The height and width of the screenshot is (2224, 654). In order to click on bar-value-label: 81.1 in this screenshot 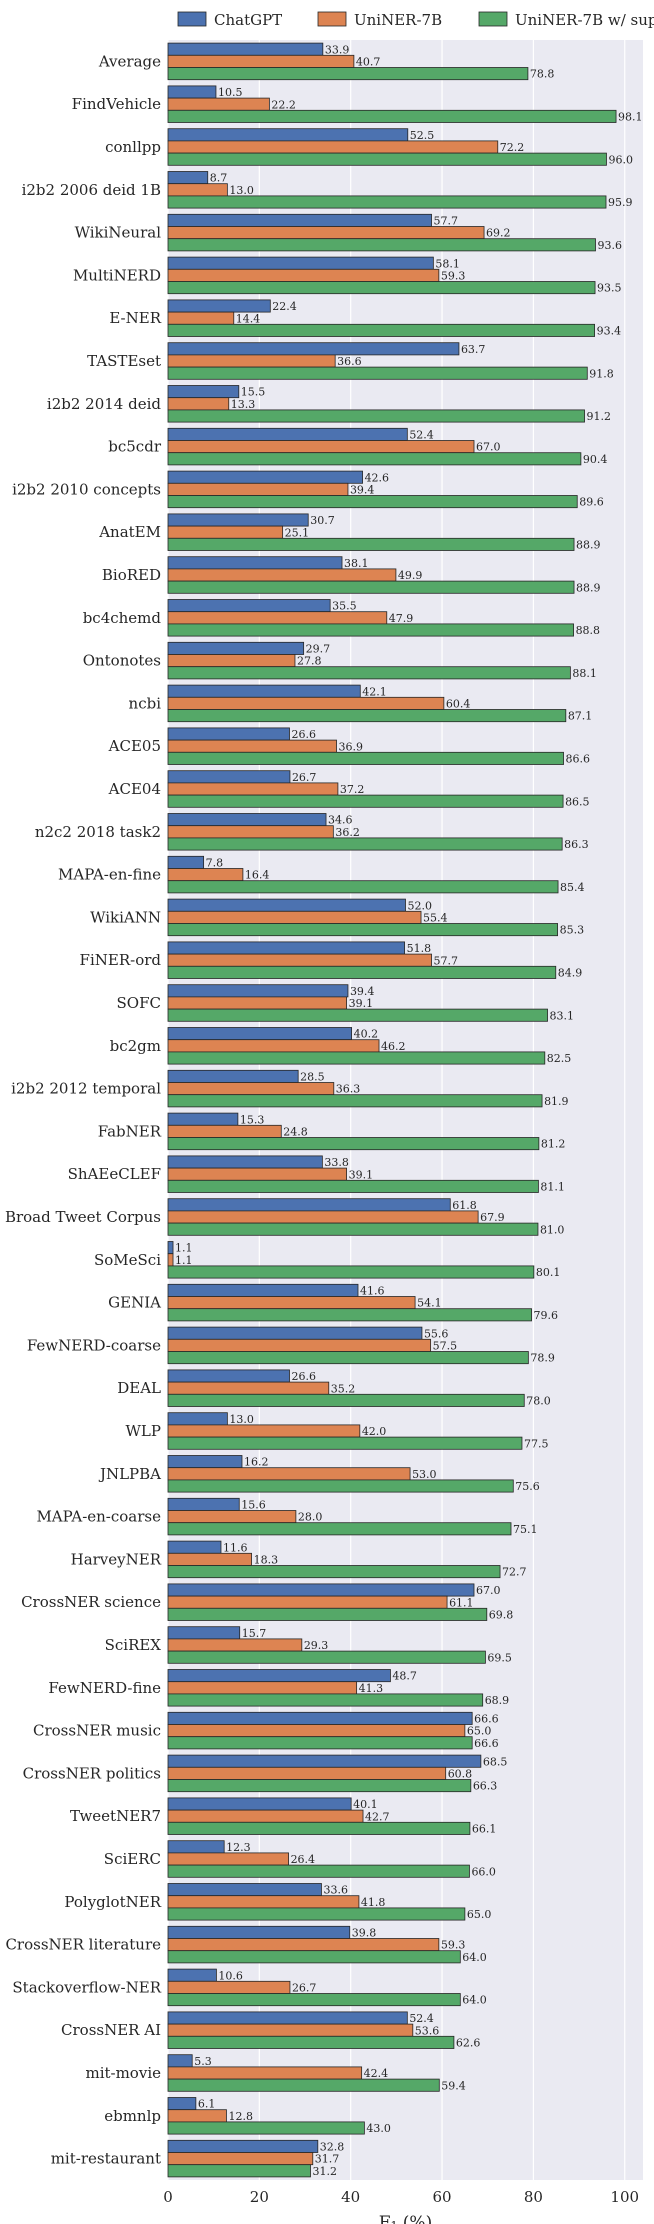, I will do `click(552, 1187)`.